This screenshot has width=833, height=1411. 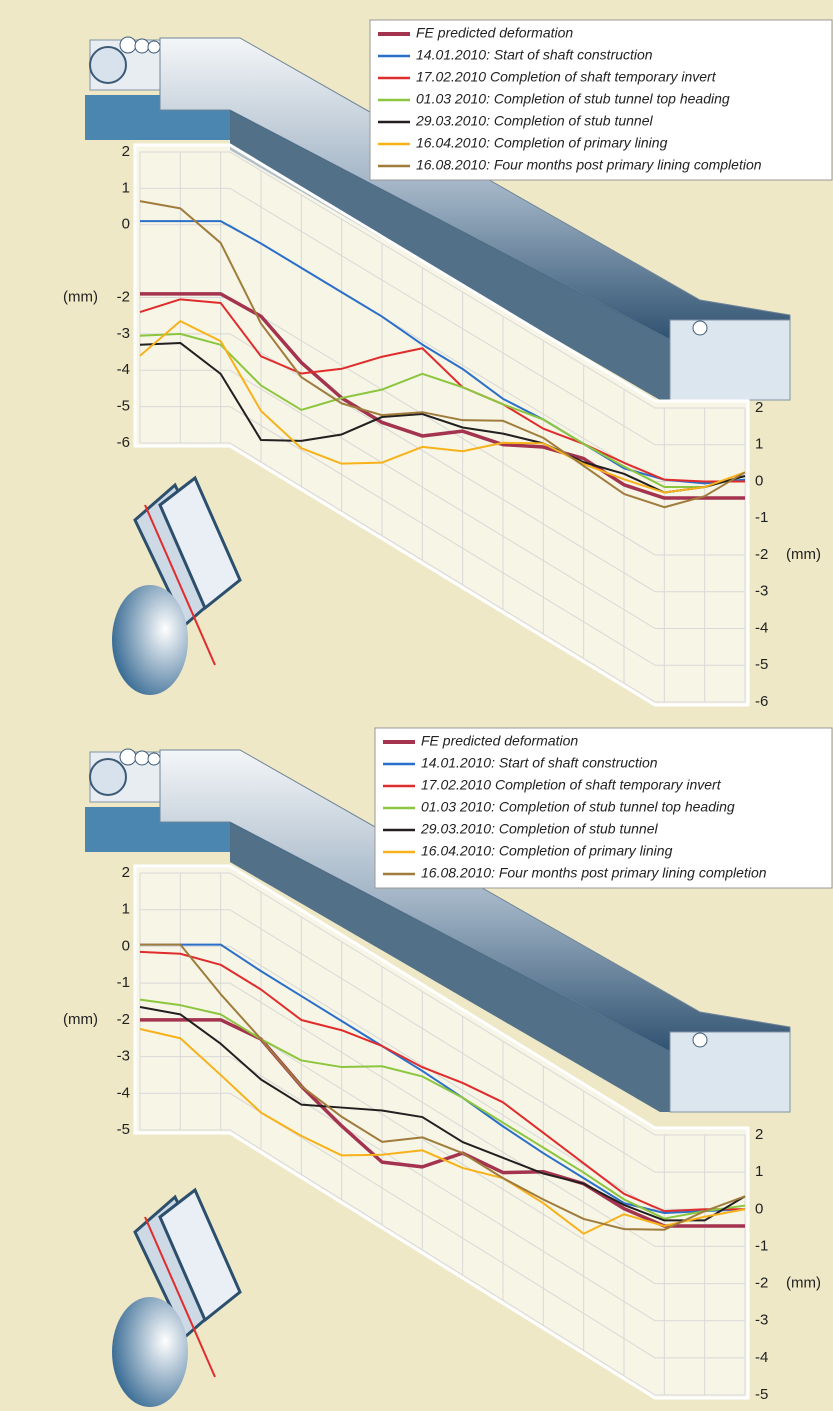 I want to click on y2-tick-label: -6, so click(x=761, y=701).